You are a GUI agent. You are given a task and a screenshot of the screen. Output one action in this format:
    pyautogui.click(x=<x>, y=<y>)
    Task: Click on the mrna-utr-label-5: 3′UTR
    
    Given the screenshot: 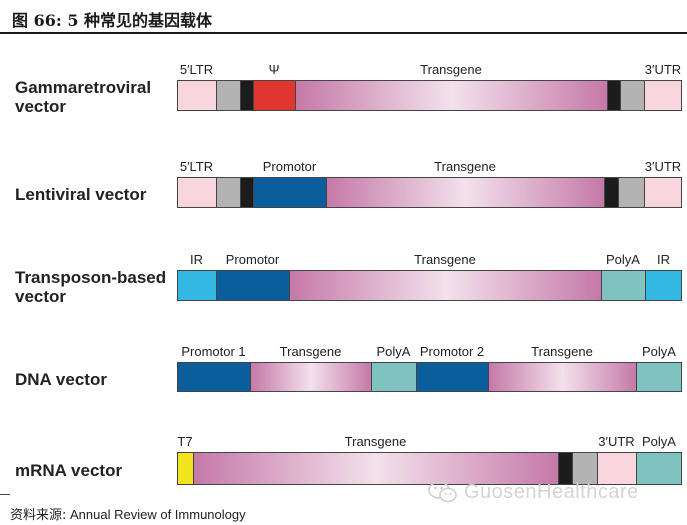 What is the action you would take?
    pyautogui.click(x=616, y=441)
    